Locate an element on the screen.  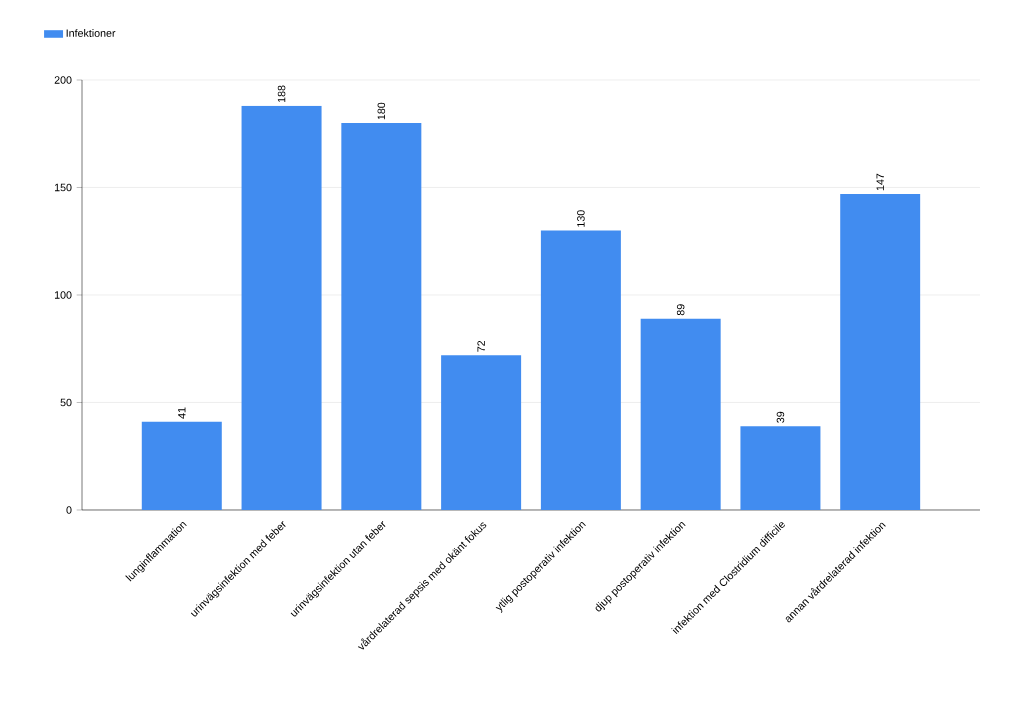
data-label: 180 is located at coordinates (381, 111).